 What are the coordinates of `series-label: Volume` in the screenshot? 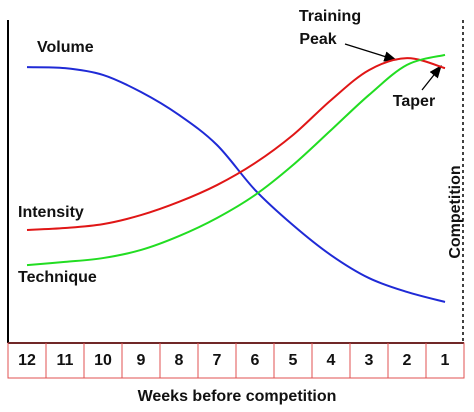 It's located at (65, 47).